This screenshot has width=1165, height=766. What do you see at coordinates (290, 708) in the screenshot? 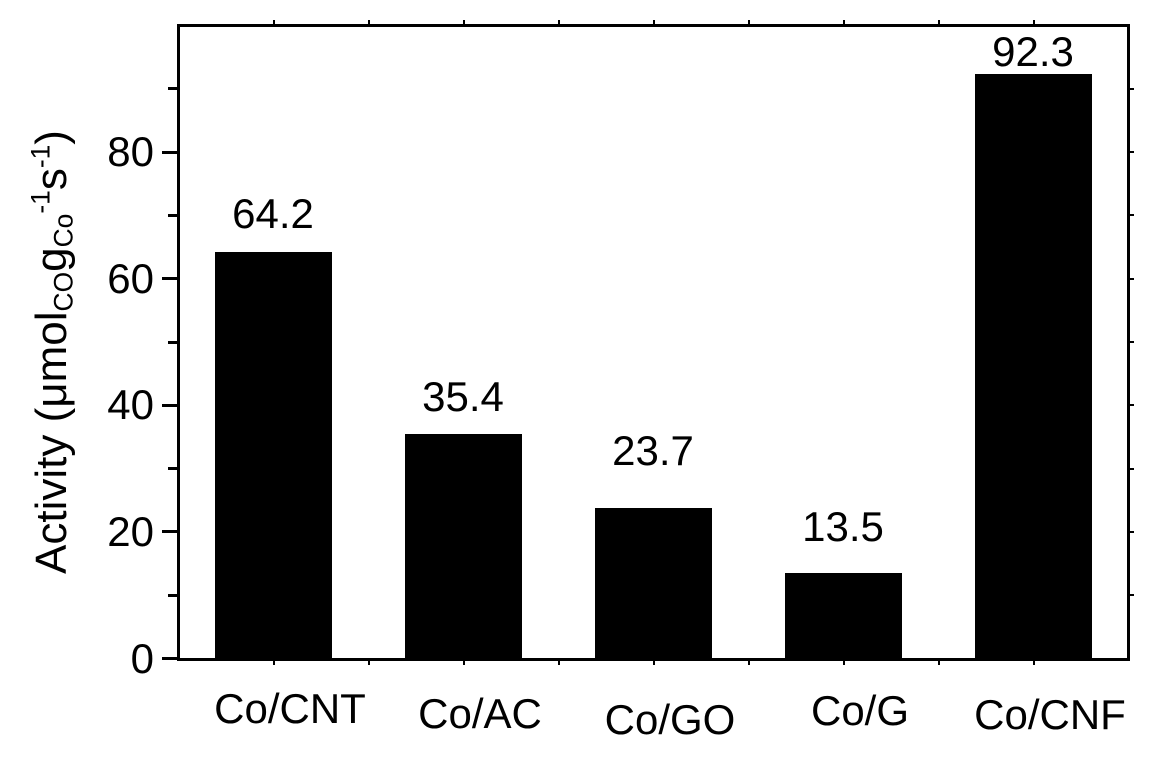
I see `x-axis-category-label: Co/CNT` at bounding box center [290, 708].